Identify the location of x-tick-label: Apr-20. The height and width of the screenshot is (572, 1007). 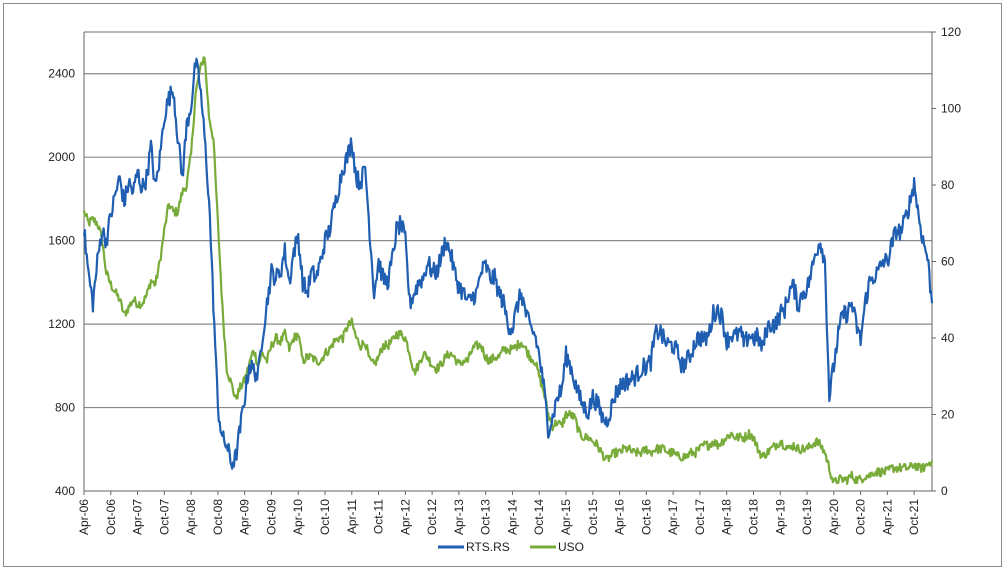
(834, 517).